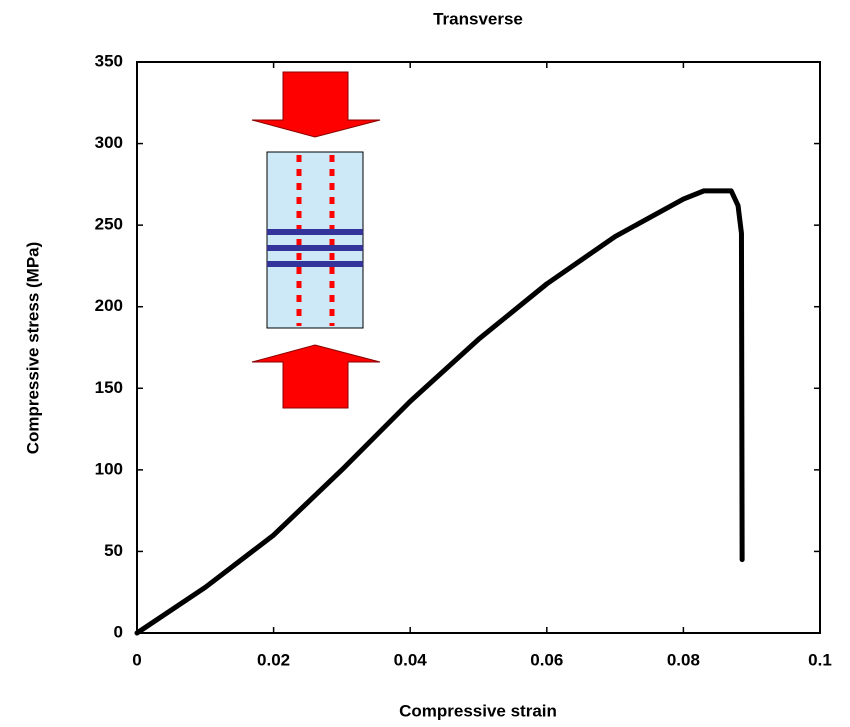 The image size is (850, 727). Describe the element at coordinates (109, 60) in the screenshot. I see `y-tick-label: 350` at that location.